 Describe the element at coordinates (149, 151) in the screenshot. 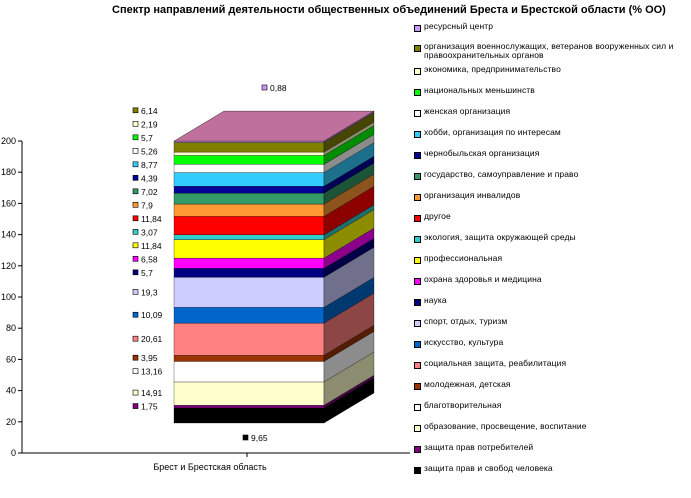

I see `data-label: 5,26` at that location.